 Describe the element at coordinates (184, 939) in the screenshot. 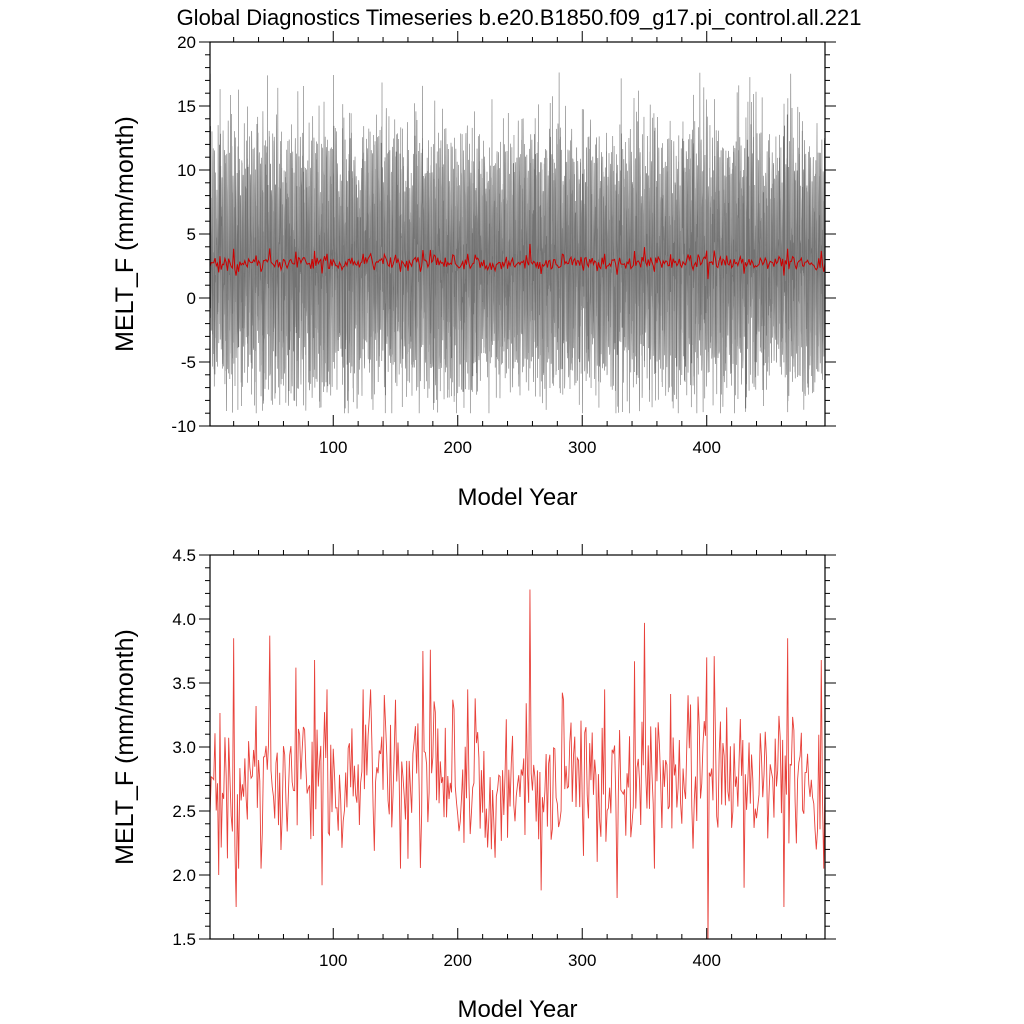

I see `y-tick-label: 1.5` at that location.